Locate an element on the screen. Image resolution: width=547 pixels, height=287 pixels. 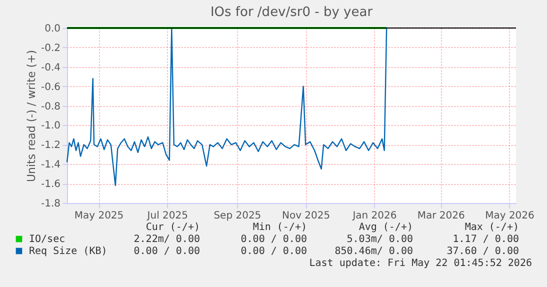
y-tick-label: -1.0 is located at coordinates (50, 126).